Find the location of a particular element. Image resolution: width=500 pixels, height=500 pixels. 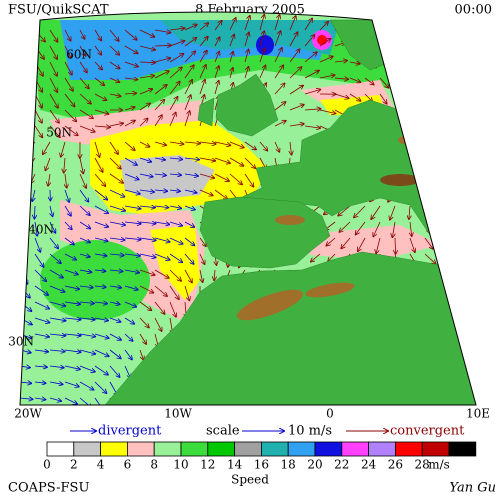

colorbar-tick-label: 24 is located at coordinates (369, 465).